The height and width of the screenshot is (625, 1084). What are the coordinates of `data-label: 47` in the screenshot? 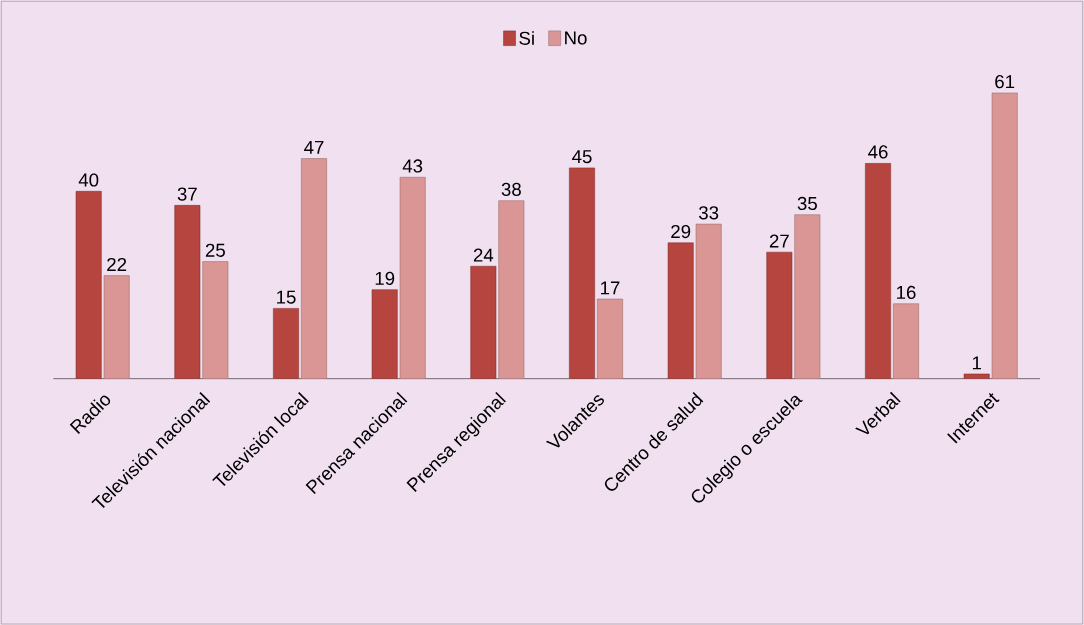 It's located at (314, 147).